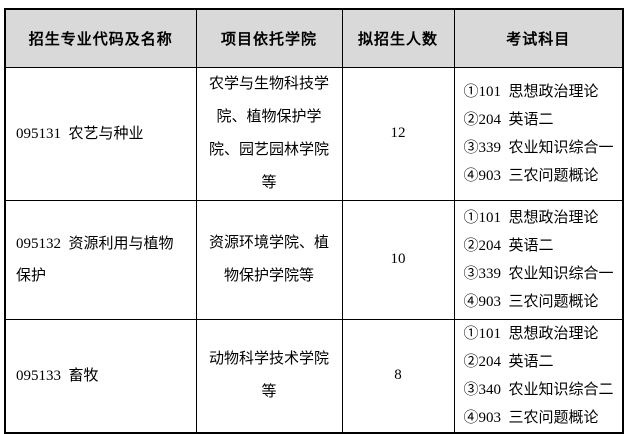 Image resolution: width=626 pixels, height=434 pixels. Describe the element at coordinates (398, 259) in the screenshot. I see `cell-enrollment: 10` at that location.